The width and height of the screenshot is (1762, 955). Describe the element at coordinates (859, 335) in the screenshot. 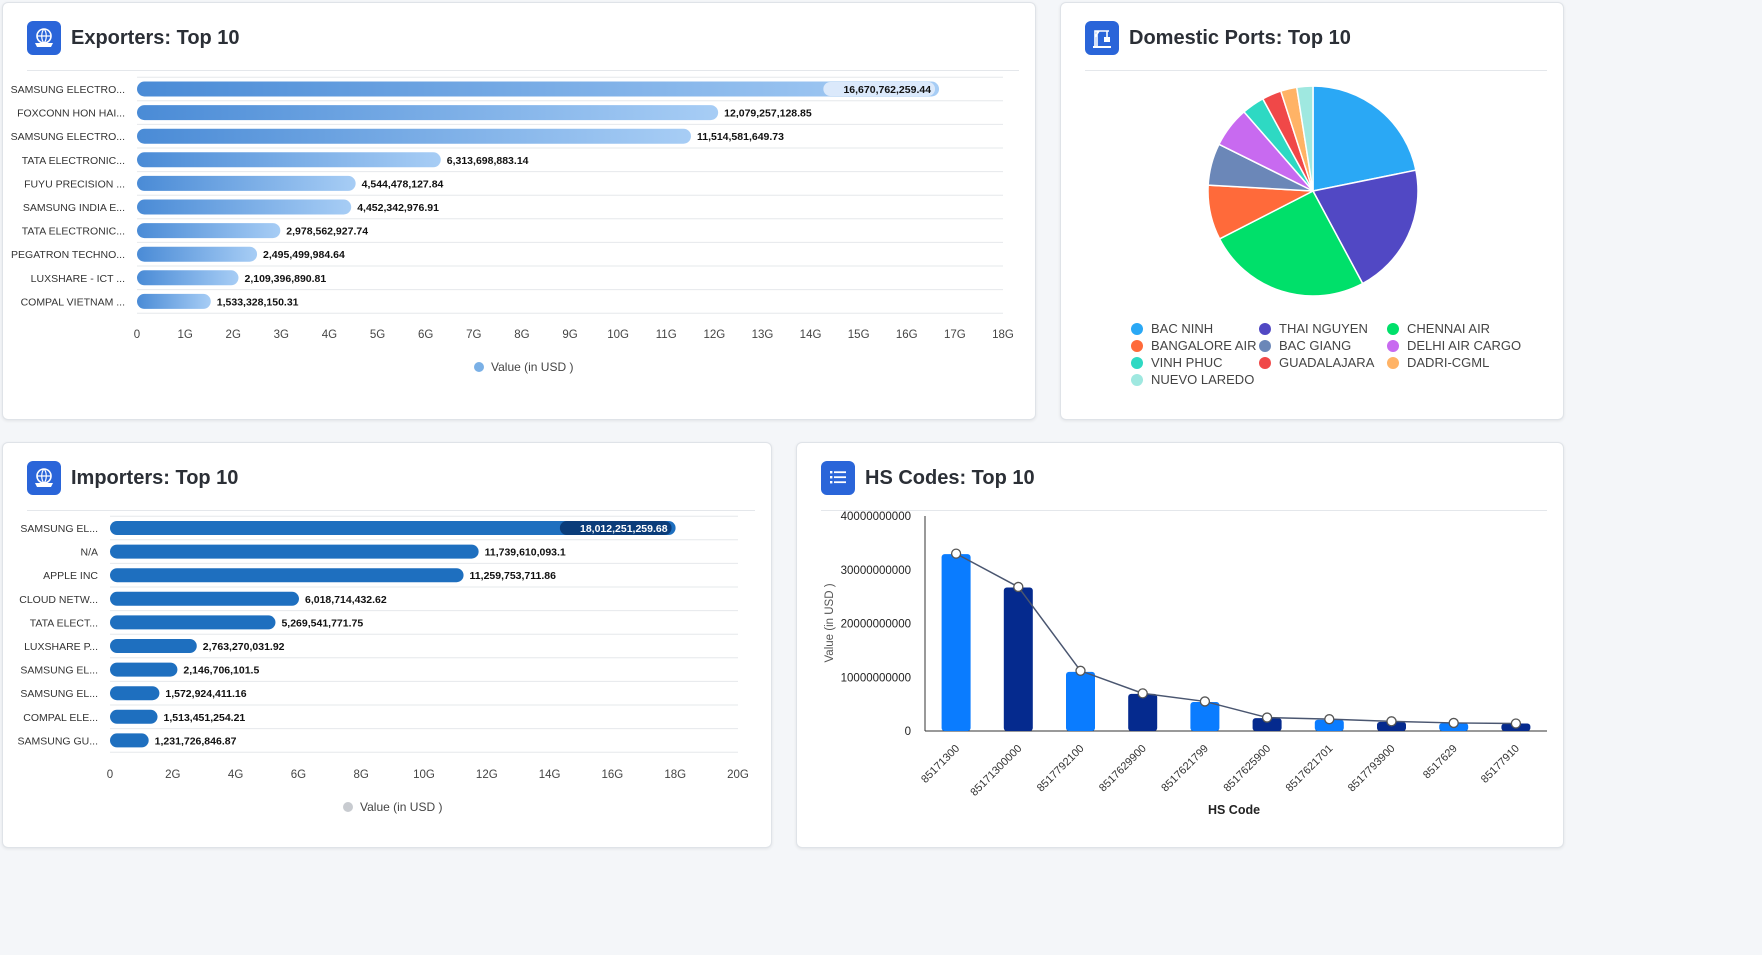

I see `x-tick-label: 15G` at that location.